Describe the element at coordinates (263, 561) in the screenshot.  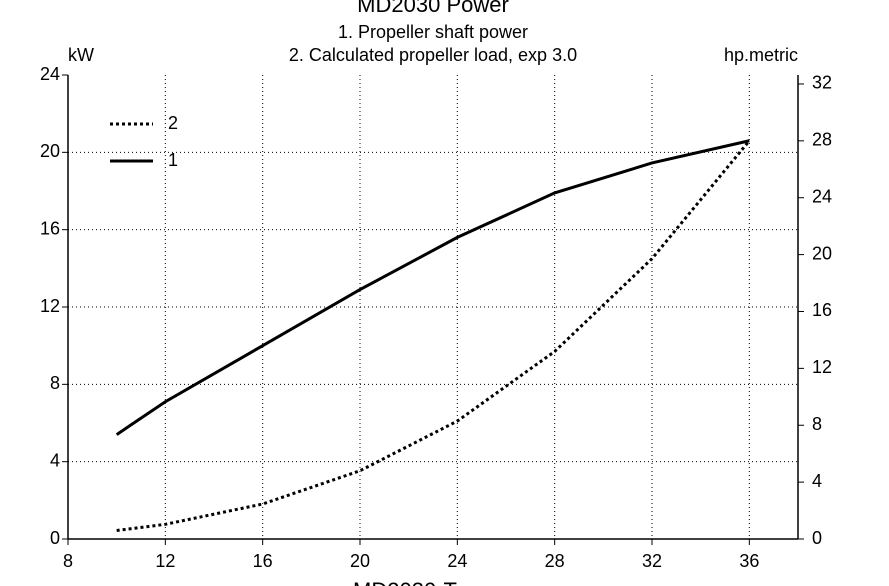
I see `x-tick-label: 16` at that location.